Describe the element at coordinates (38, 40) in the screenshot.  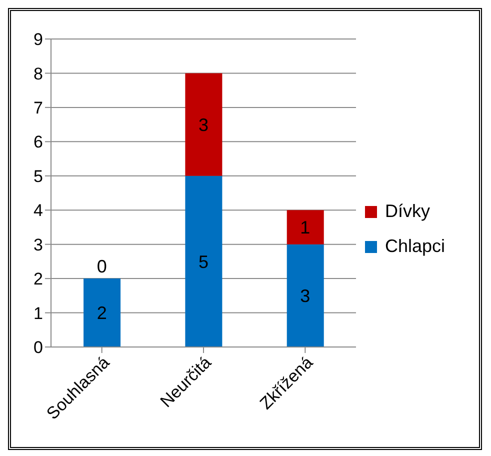
I see `y-tick-label: 9` at that location.